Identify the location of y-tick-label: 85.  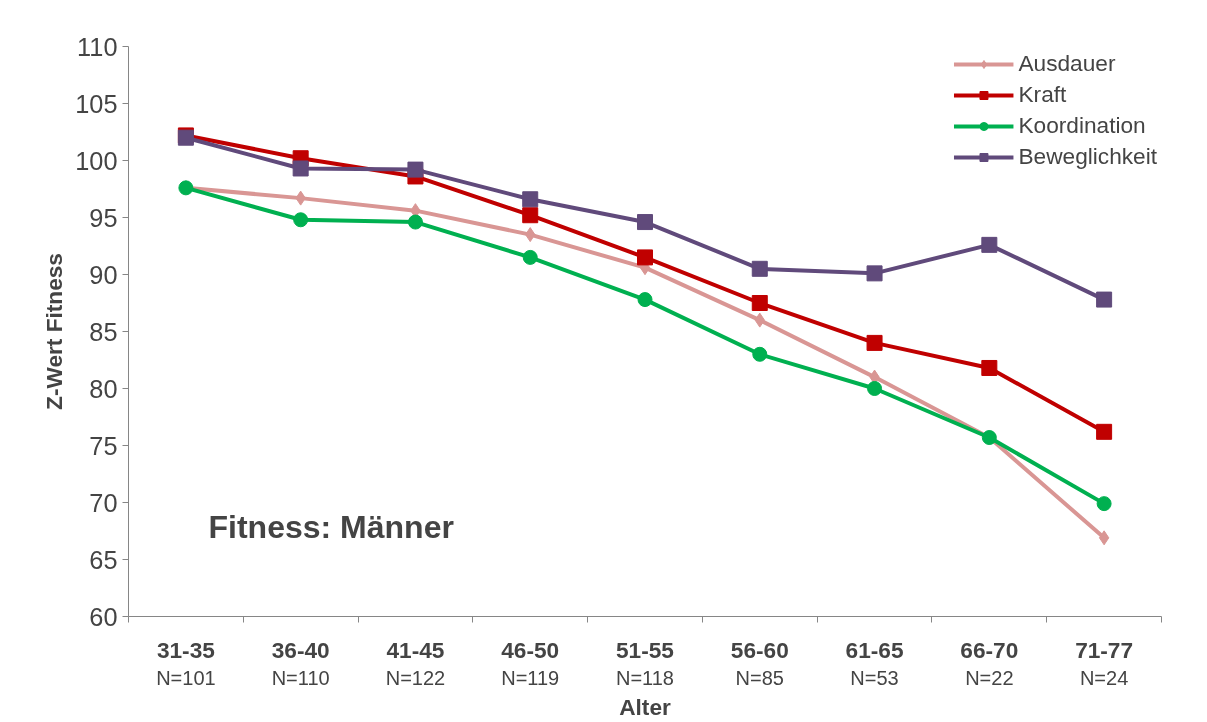
(103, 331).